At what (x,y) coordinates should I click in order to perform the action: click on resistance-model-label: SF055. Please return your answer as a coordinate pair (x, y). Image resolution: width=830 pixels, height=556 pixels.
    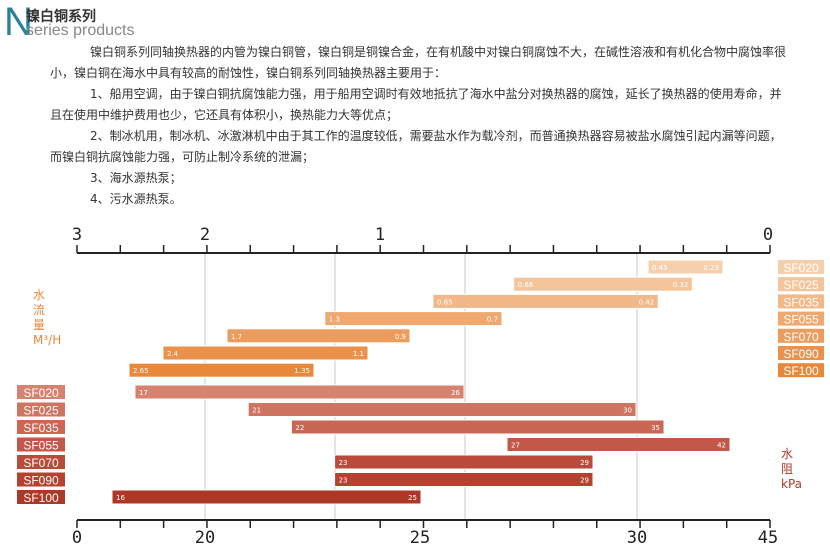
    Looking at the image, I should click on (41, 446).